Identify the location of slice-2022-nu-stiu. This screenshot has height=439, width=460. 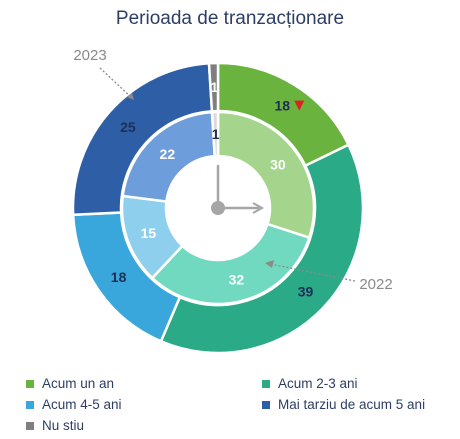
(215, 134).